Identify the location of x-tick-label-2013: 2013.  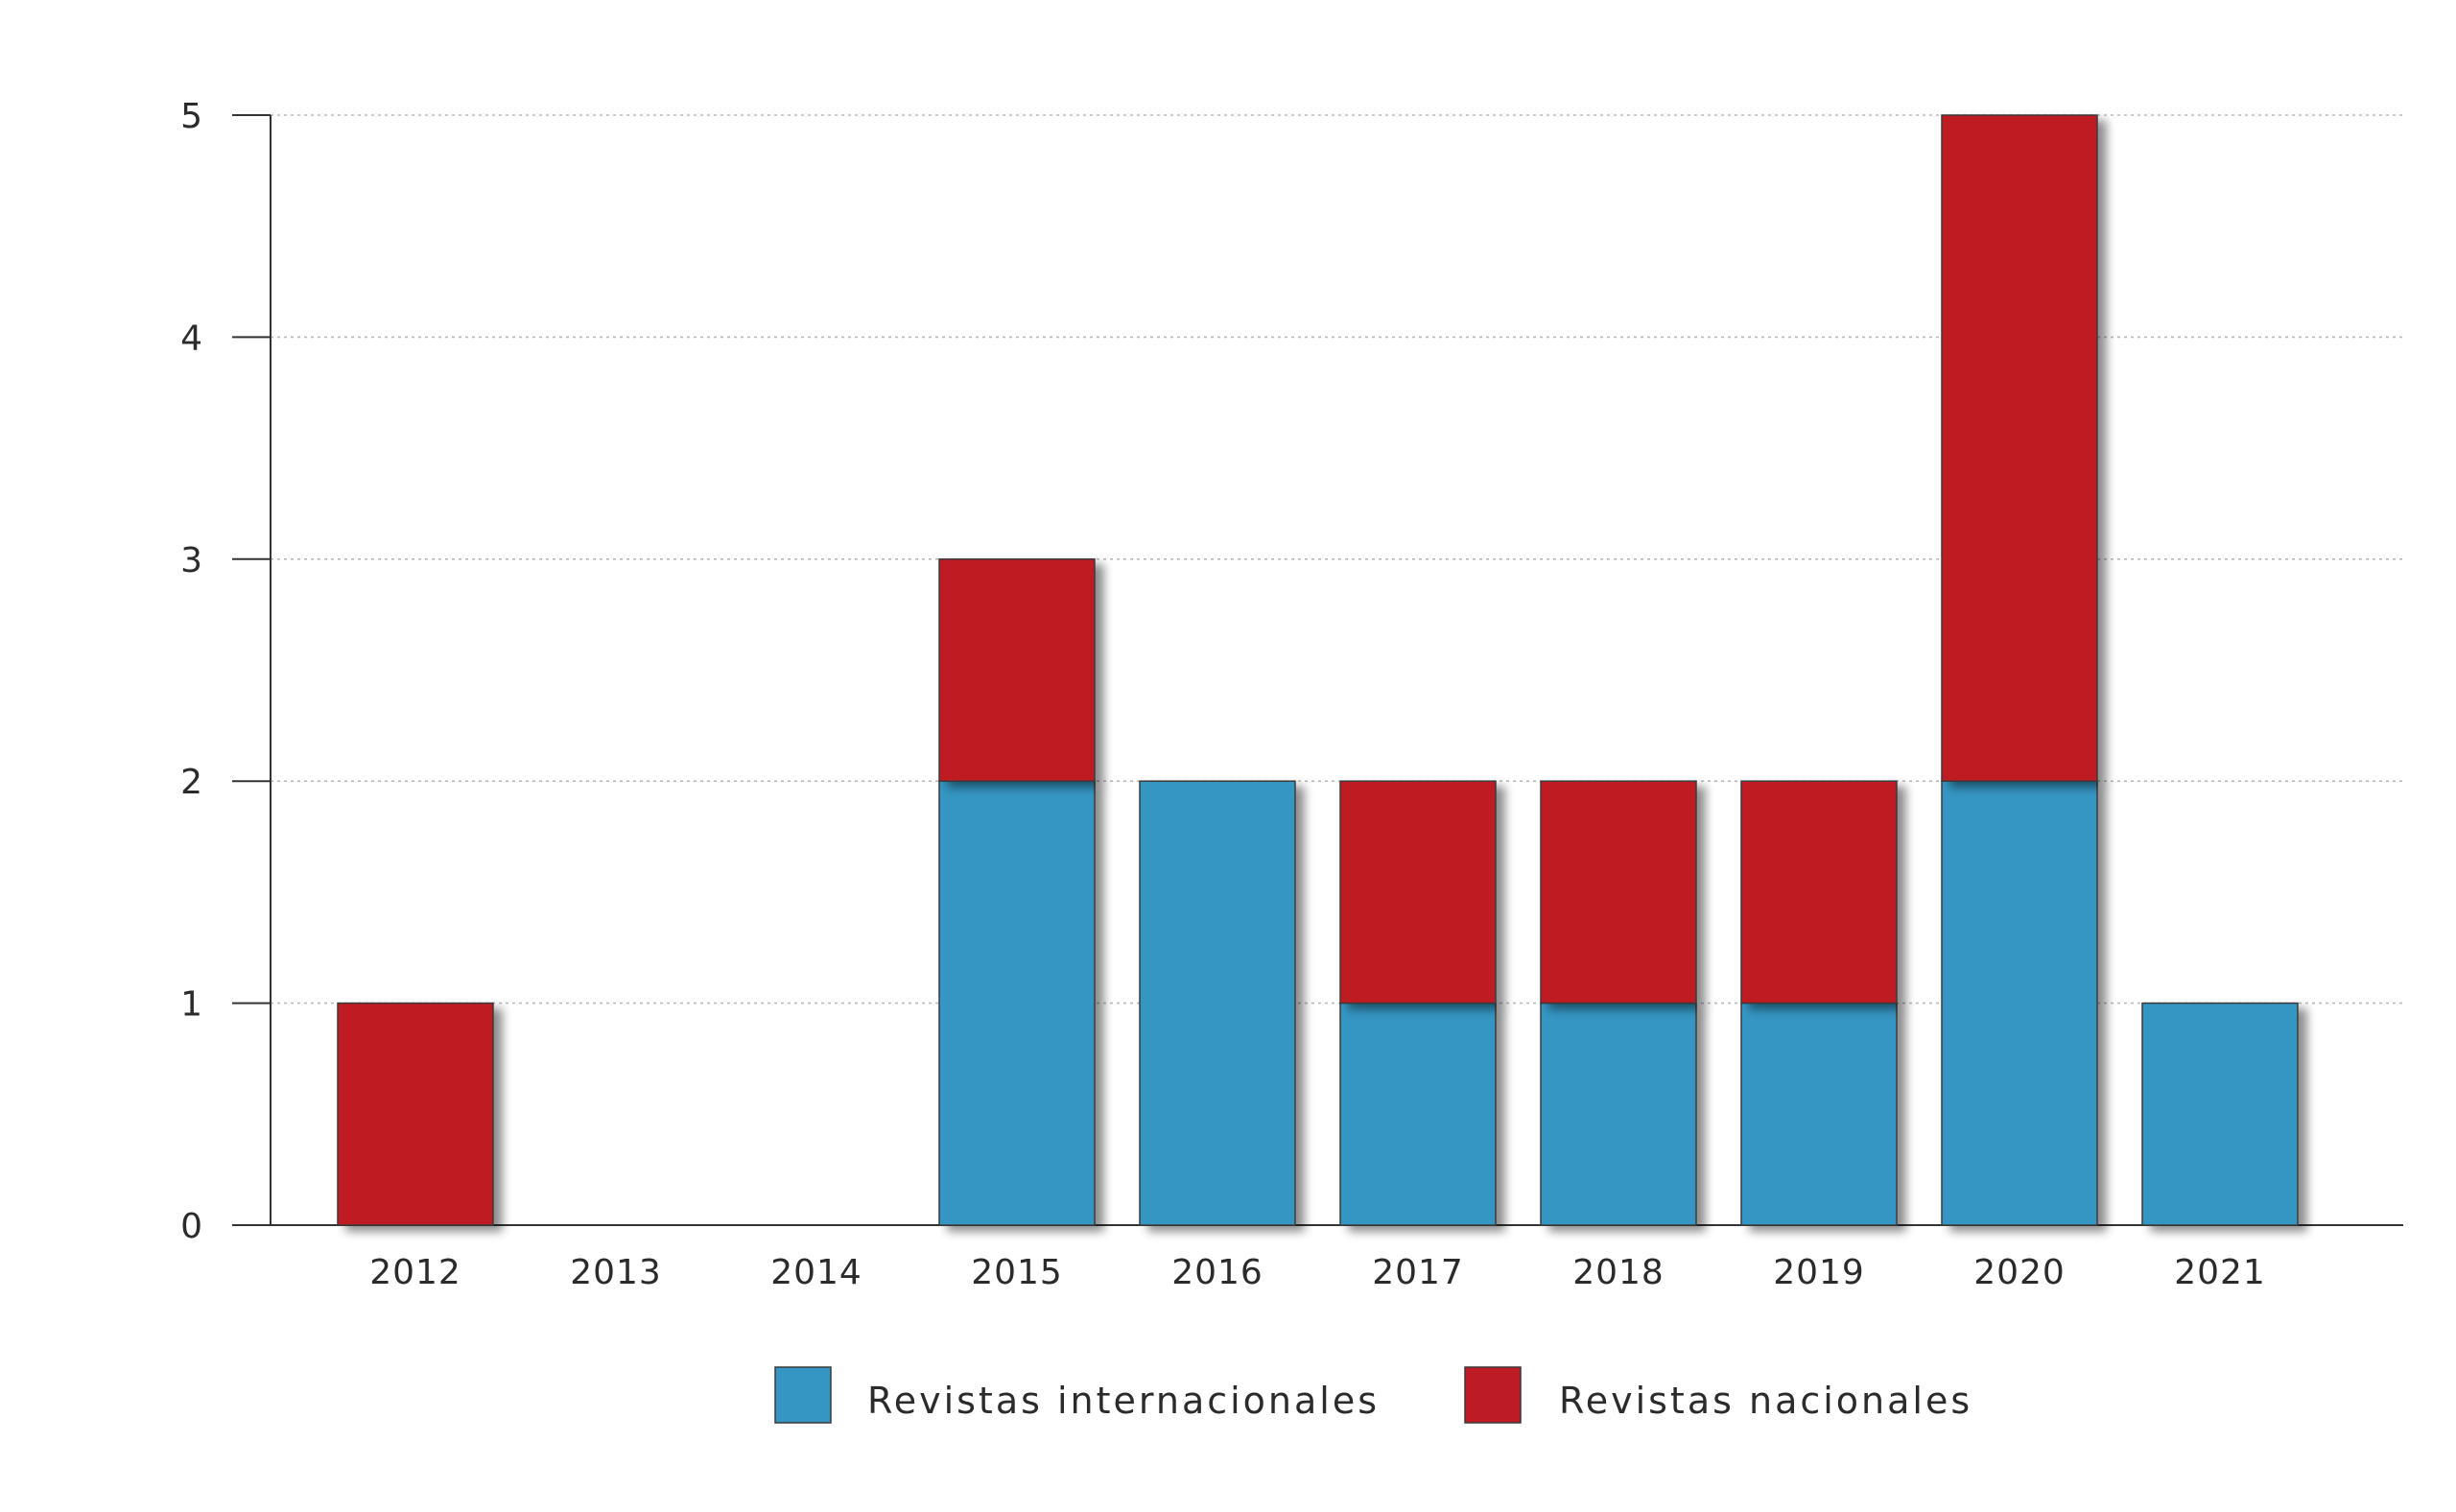
(616, 1272).